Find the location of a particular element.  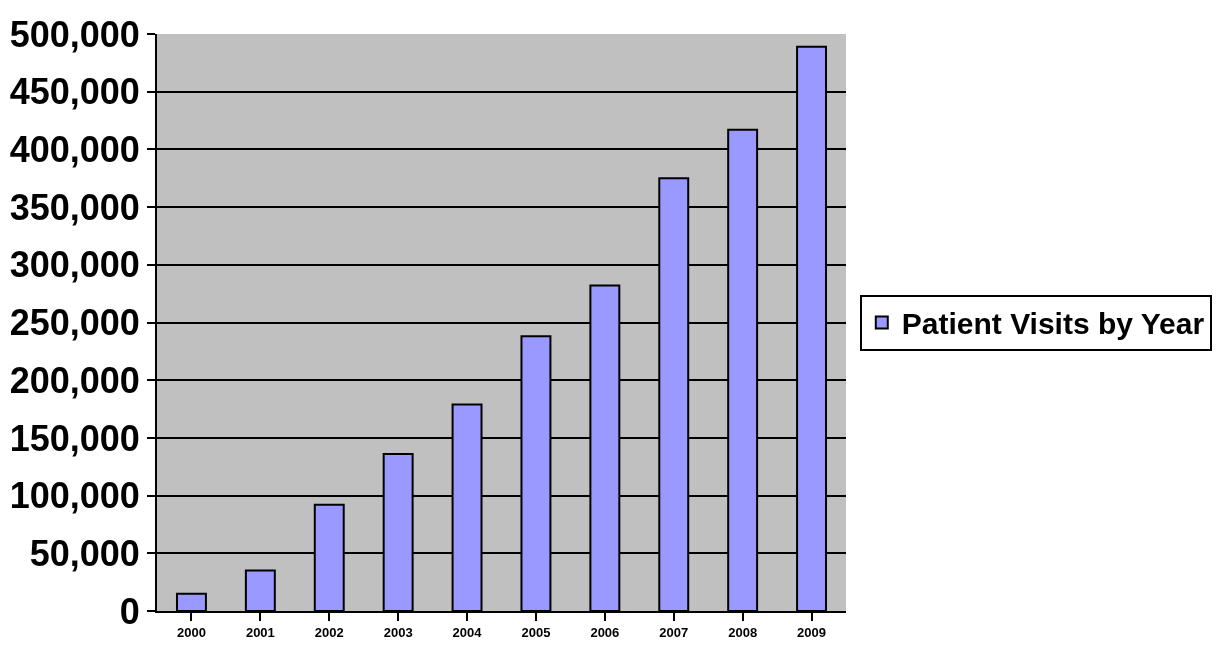

x-tick-label: 2008 is located at coordinates (743, 632).